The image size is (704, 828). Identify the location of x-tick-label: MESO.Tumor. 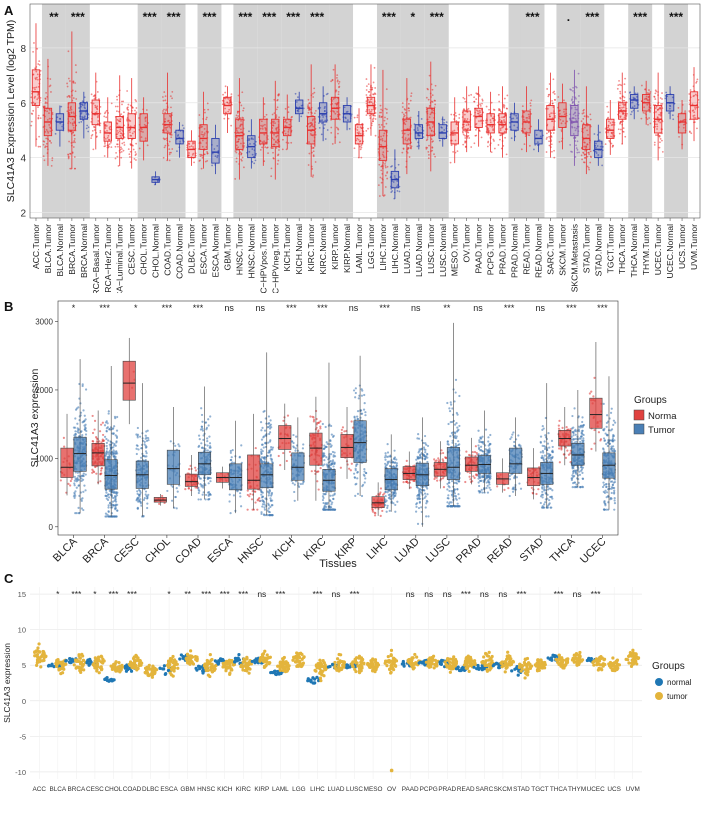
(455, 250).